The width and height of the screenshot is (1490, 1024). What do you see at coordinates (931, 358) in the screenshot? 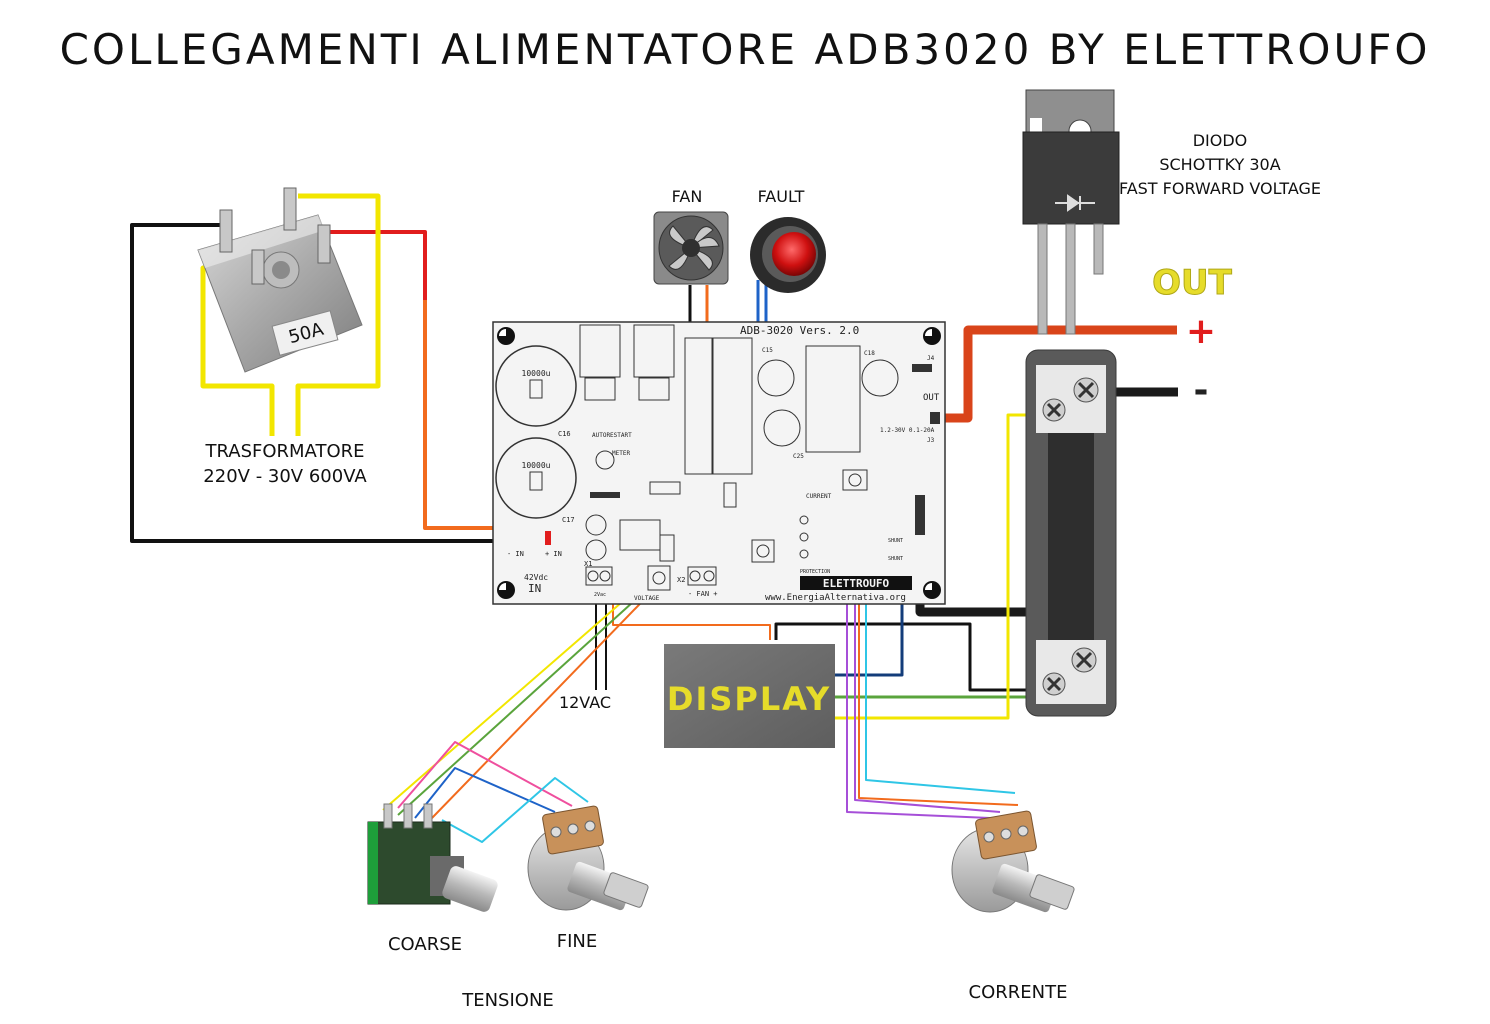
I see `pcb-j4: J4` at bounding box center [931, 358].